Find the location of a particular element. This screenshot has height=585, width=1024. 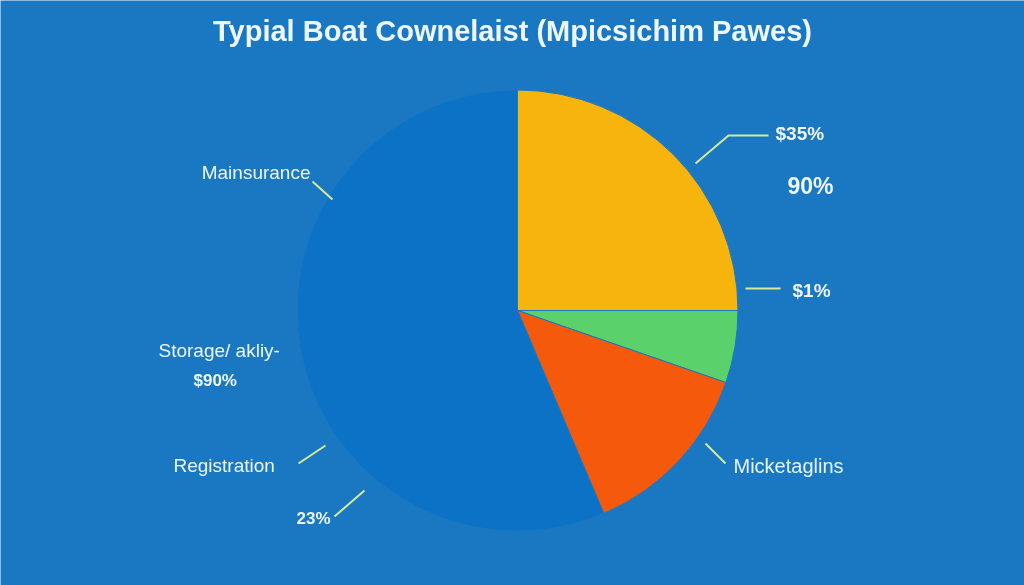

chart-title: Typial Boat Cownelaist (Mpicsichim Pawes) is located at coordinates (512, 30).